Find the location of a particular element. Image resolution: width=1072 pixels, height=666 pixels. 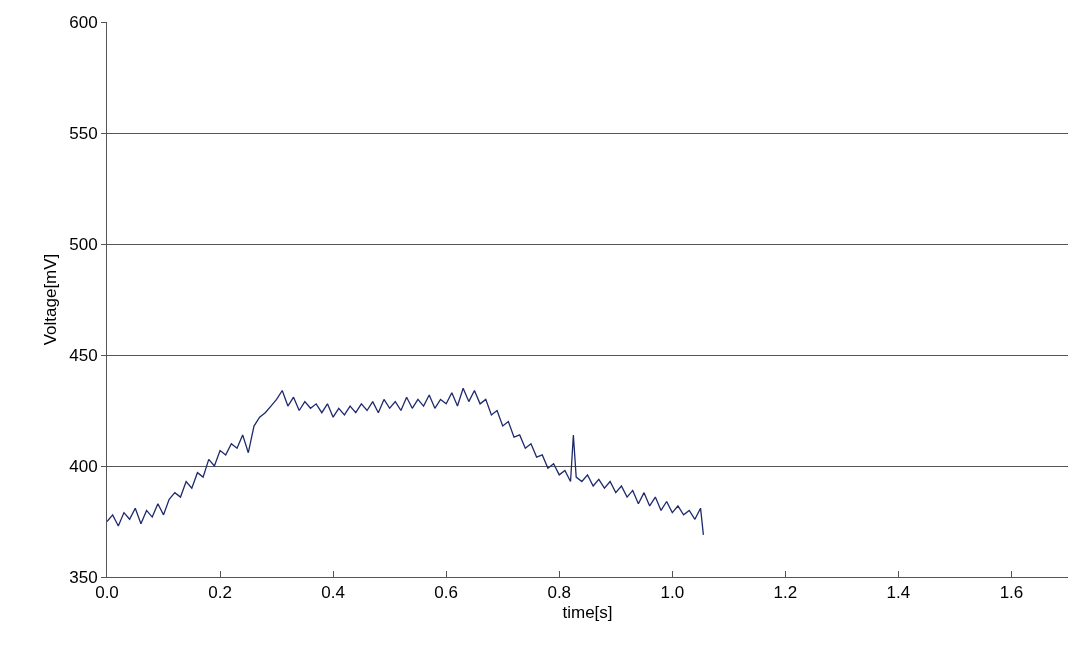

y-tick-label: 550 is located at coordinates (83, 133).